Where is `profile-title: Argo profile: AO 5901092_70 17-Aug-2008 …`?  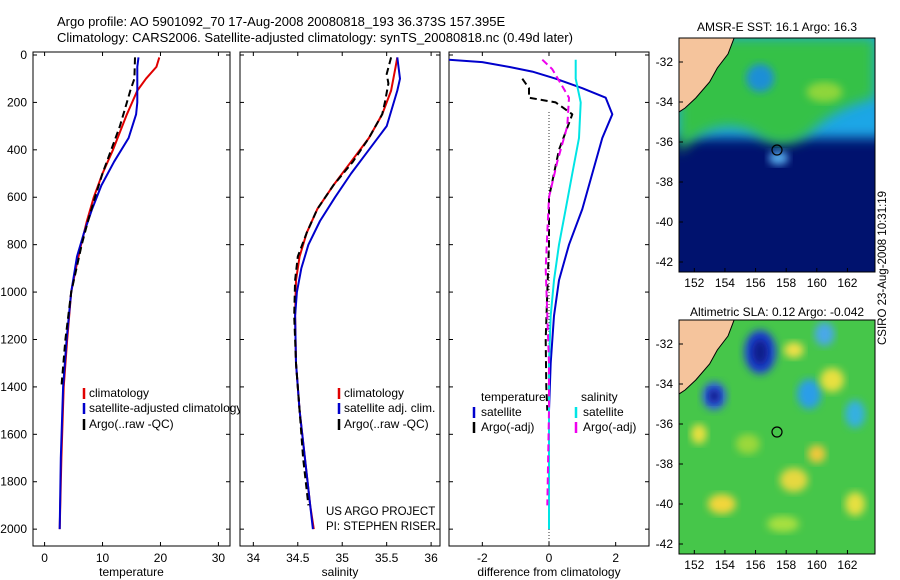 profile-title: Argo profile: AO 5901092_70 17-Aug-2008 … is located at coordinates (281, 21).